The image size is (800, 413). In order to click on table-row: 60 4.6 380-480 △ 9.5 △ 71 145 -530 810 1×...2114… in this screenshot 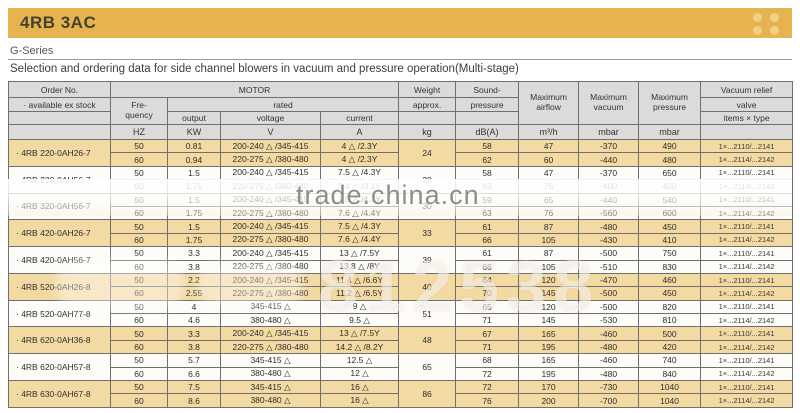, I will do `click(401, 320)`.